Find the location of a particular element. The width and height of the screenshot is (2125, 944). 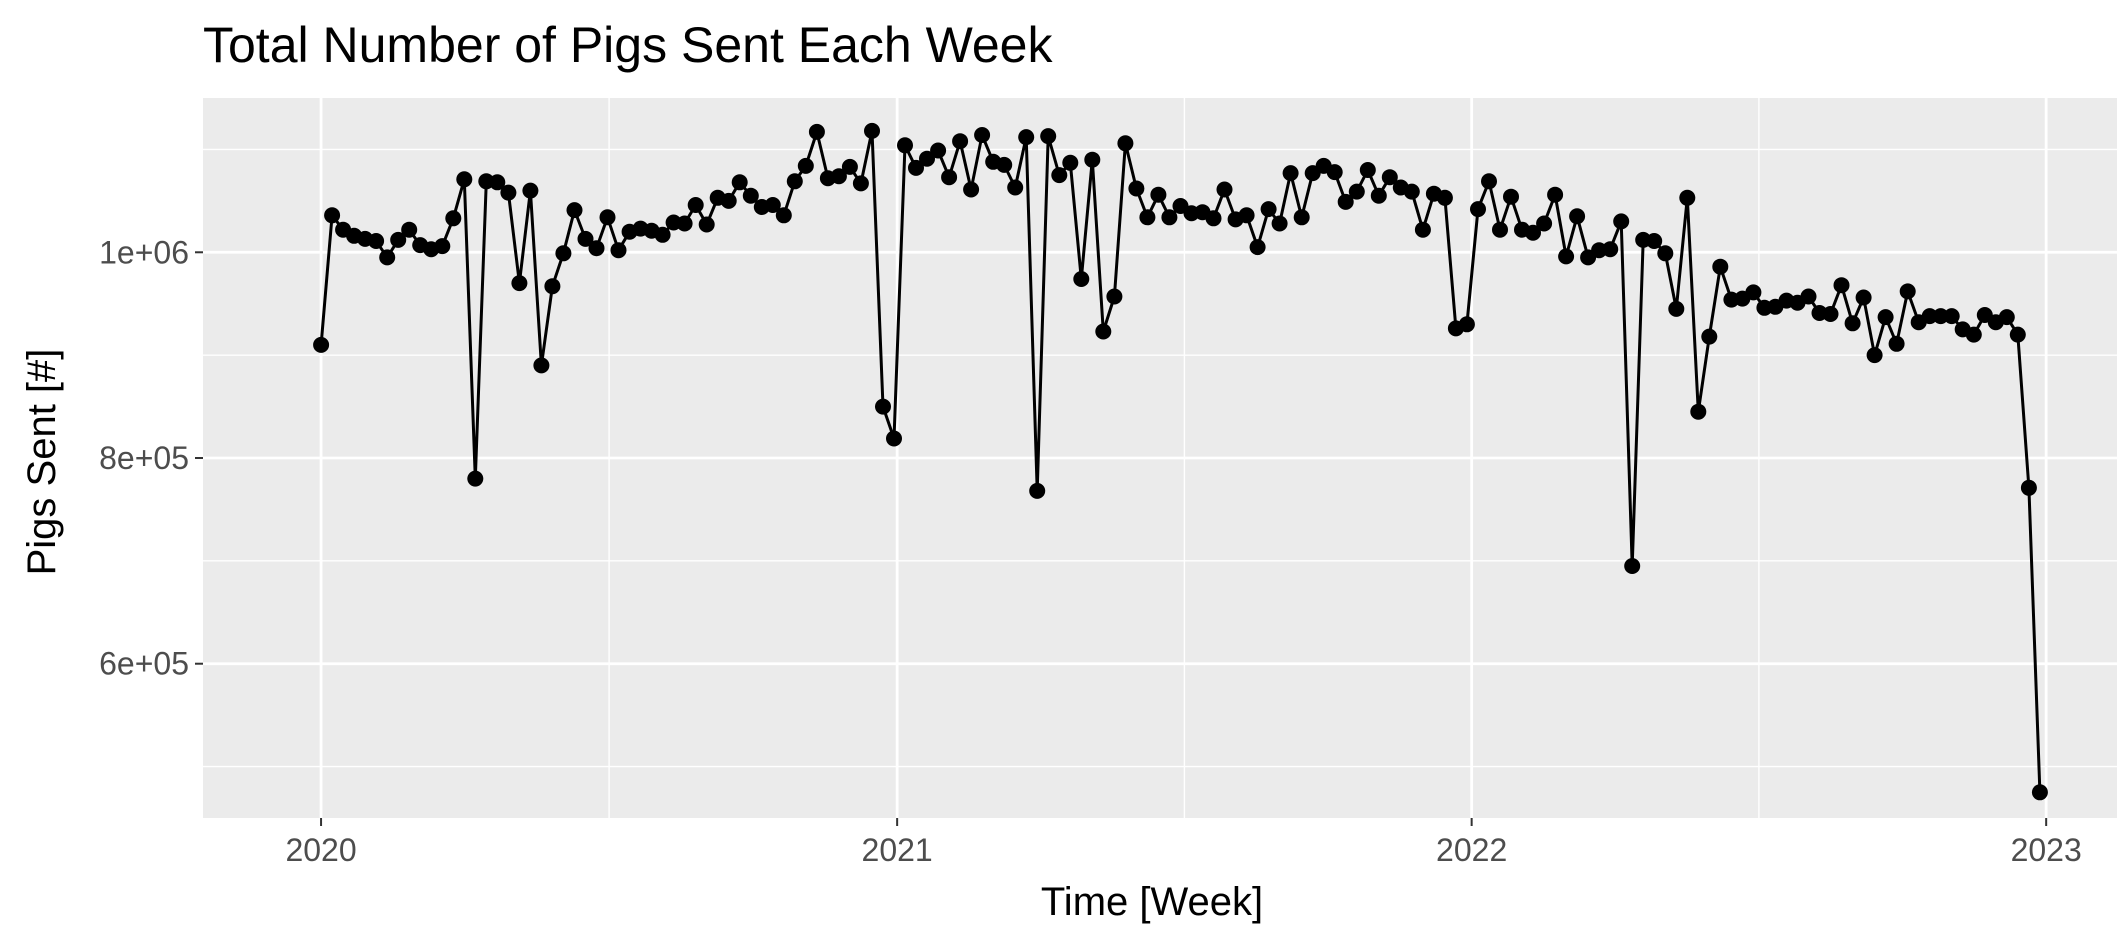

y-tick-label: 1e+06 is located at coordinates (144, 252).